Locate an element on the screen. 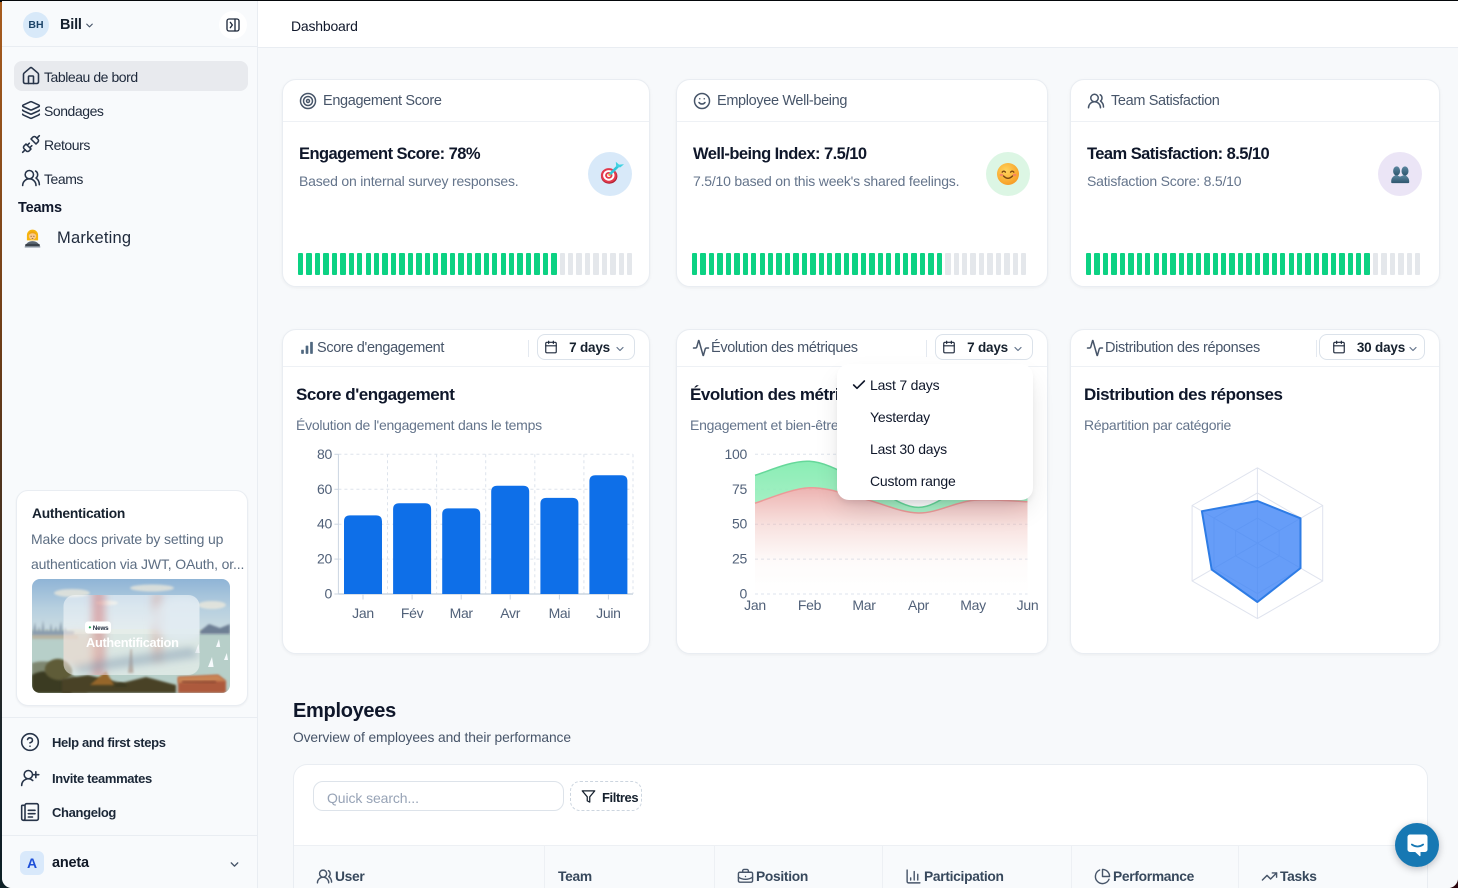 The width and height of the screenshot is (1458, 888). svg-text: 80 is located at coordinates (324, 454).